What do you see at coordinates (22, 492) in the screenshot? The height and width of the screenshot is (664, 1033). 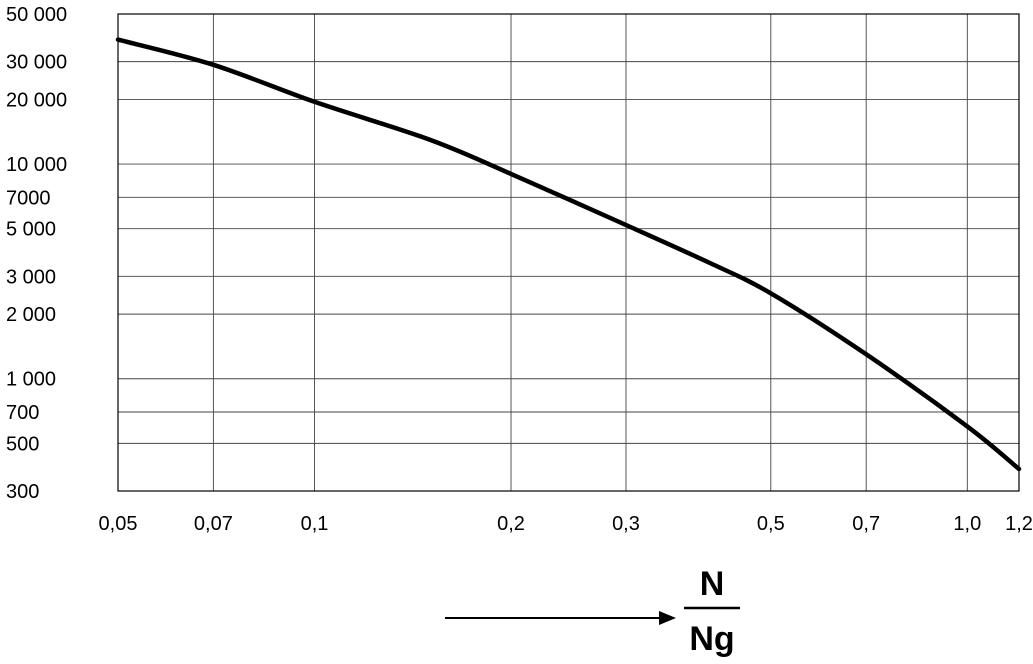 I see `y-tick-label: 300` at bounding box center [22, 492].